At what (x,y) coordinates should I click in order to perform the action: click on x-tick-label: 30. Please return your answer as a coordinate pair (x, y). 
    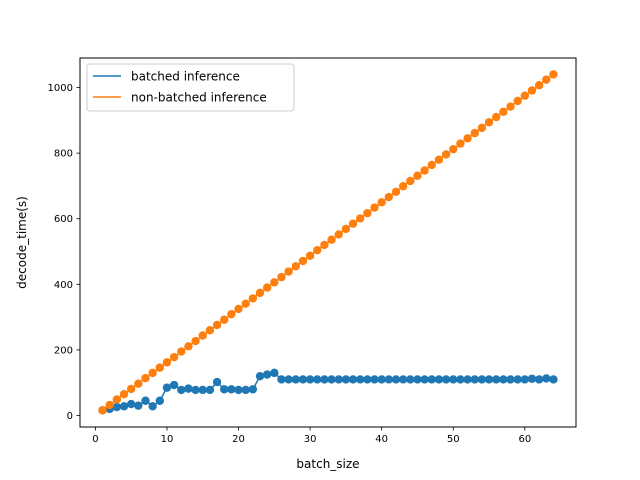
    Looking at the image, I should click on (310, 439).